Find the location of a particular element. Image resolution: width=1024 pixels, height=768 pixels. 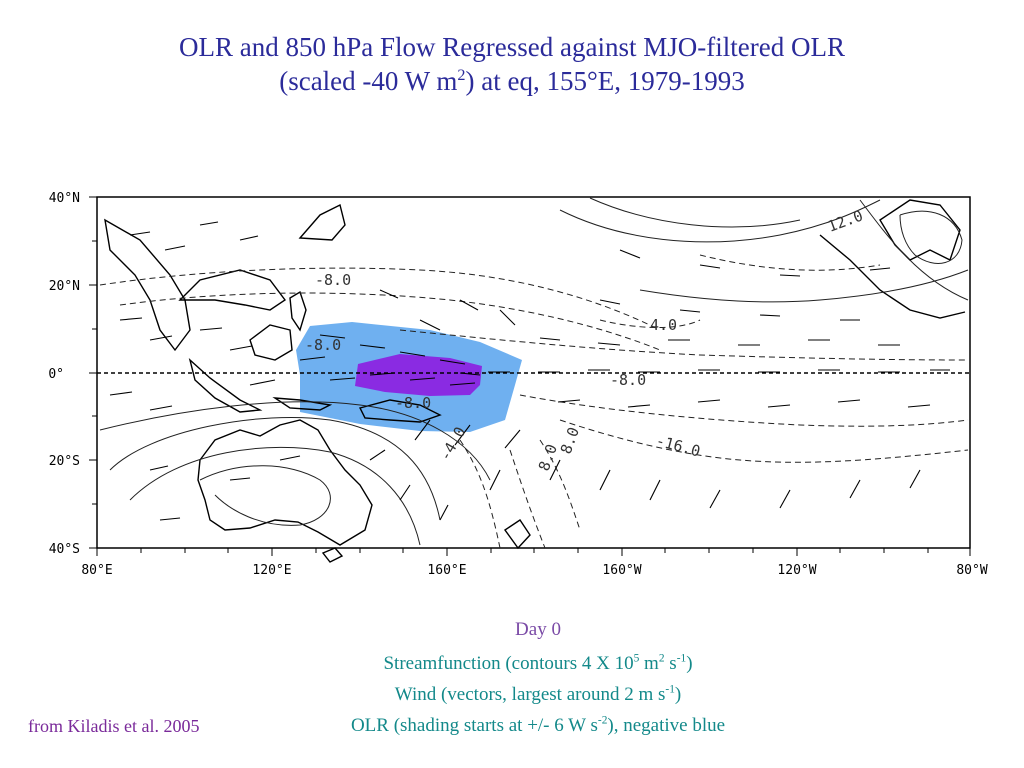

contour-label: 4.0 is located at coordinates (663, 325).